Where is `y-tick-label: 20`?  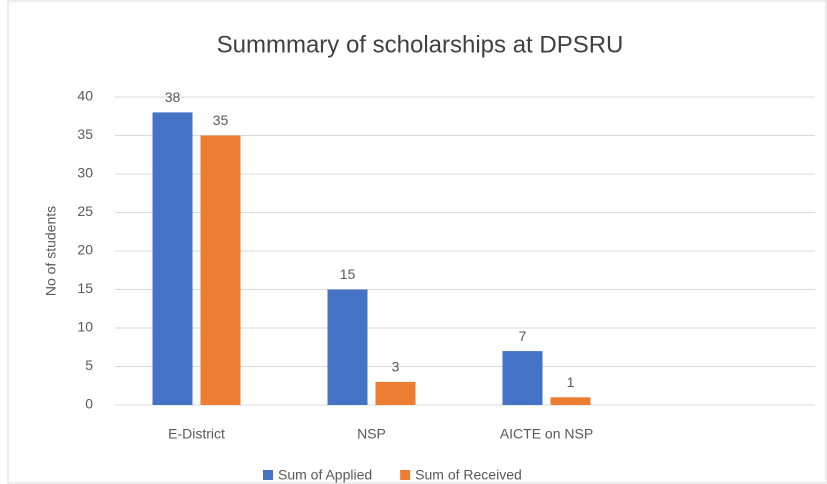 y-tick-label: 20 is located at coordinates (85, 250).